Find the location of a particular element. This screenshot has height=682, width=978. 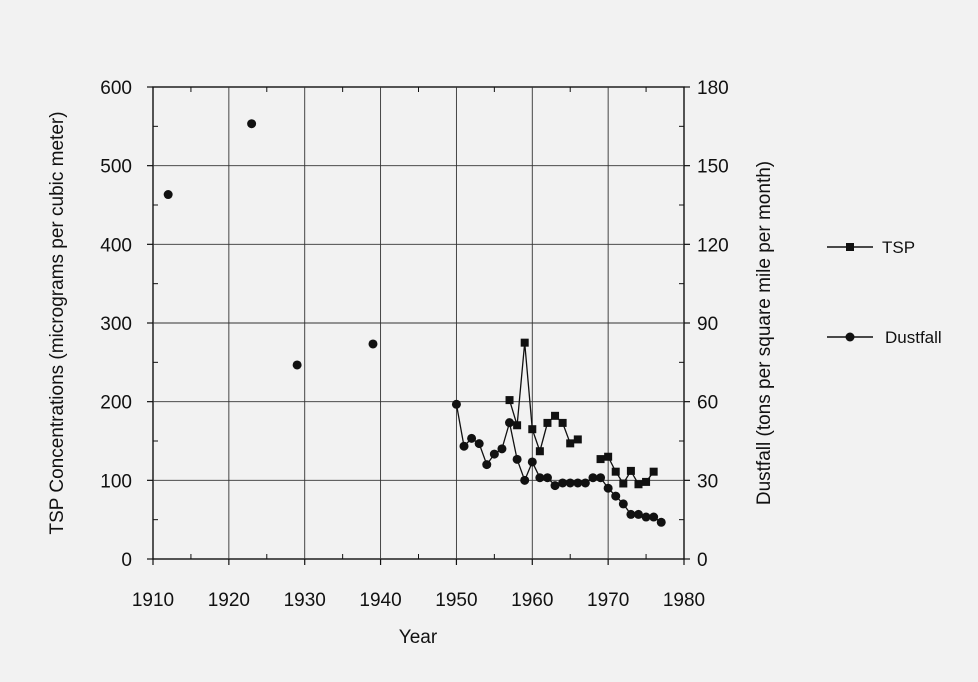

y-left-tick-label: 500 is located at coordinates (116, 167).